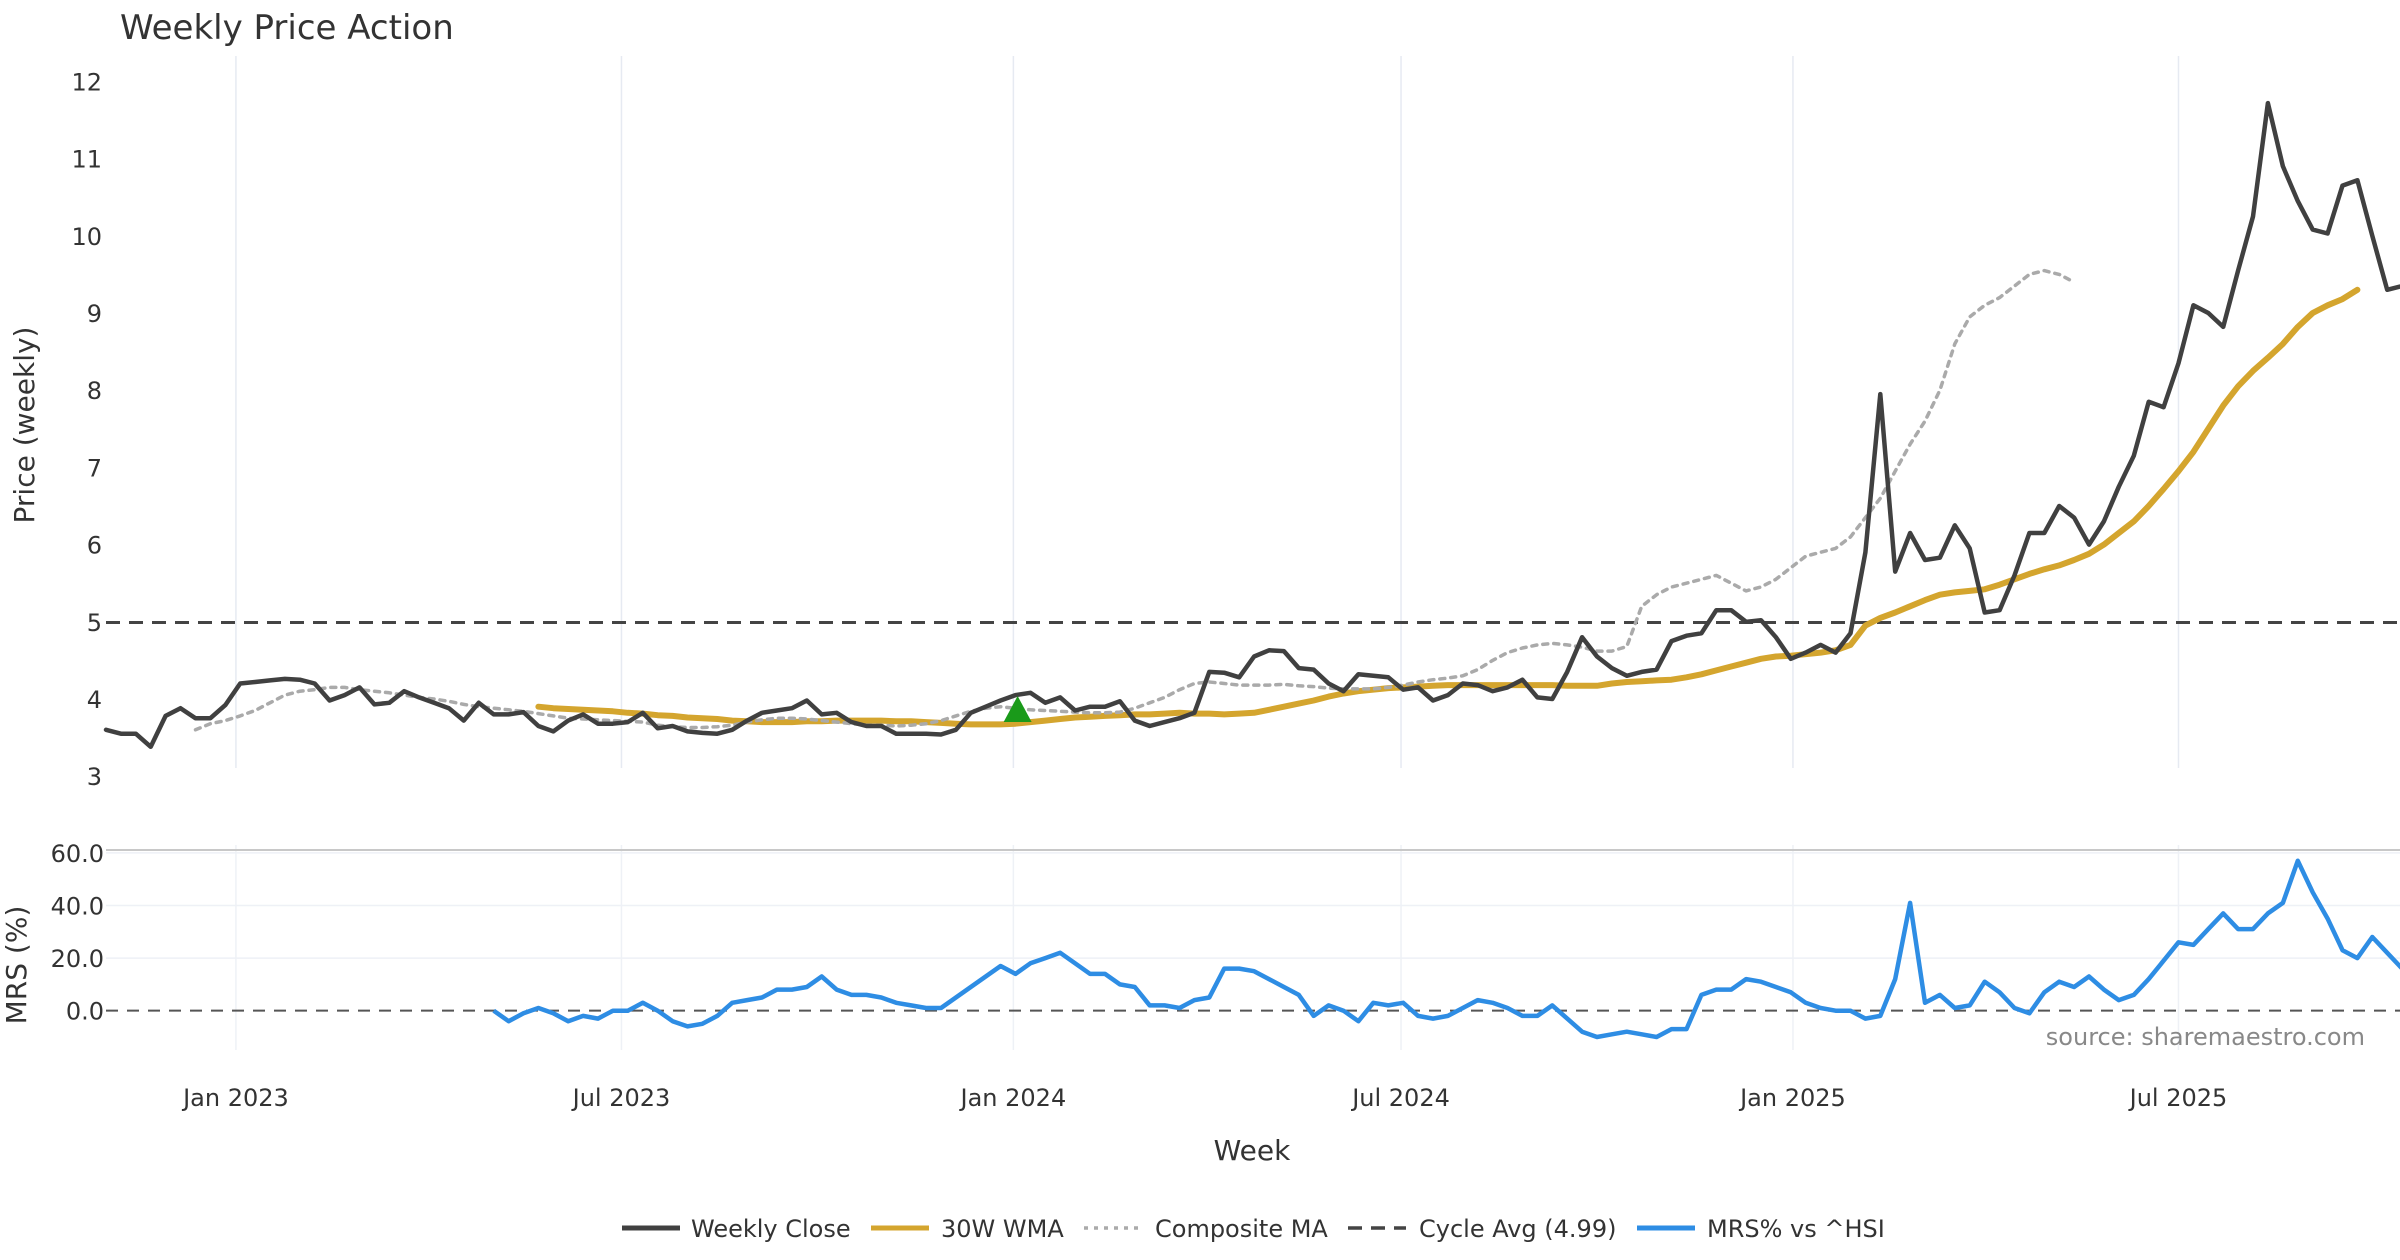  I want to click on price-y-tick-label: 7, so click(94, 468).